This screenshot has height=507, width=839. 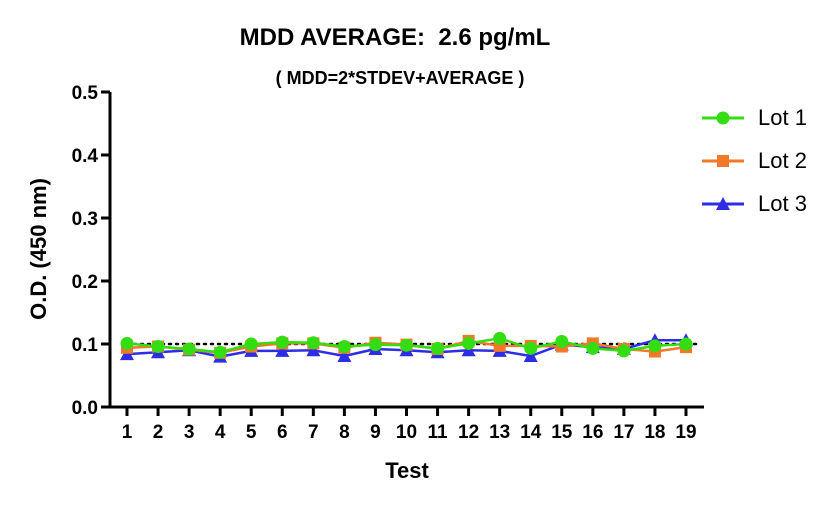 I want to click on legend-label-lot-3: Lot 3, so click(x=782, y=203).